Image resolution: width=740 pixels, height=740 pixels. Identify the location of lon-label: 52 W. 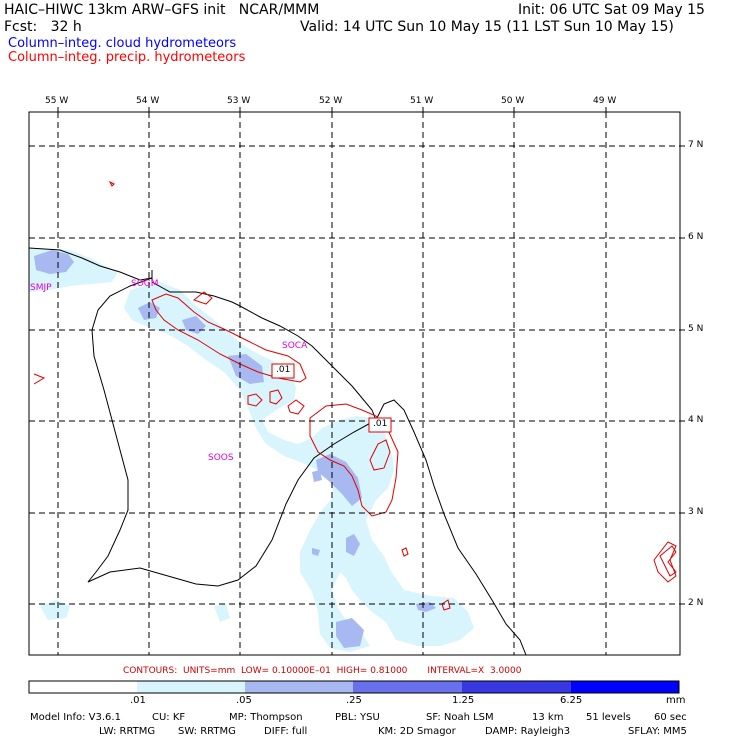
(331, 101).